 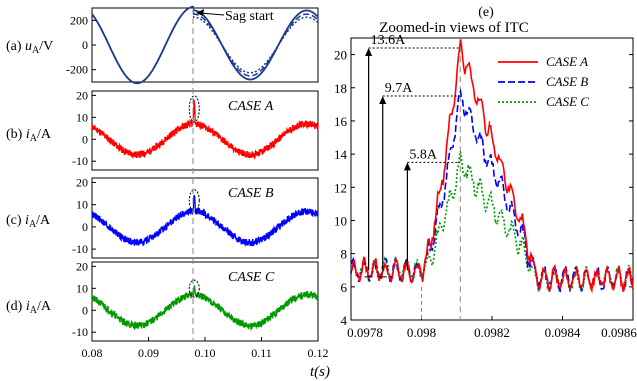 I want to click on xtick-label: 0.11, so click(x=261, y=353).